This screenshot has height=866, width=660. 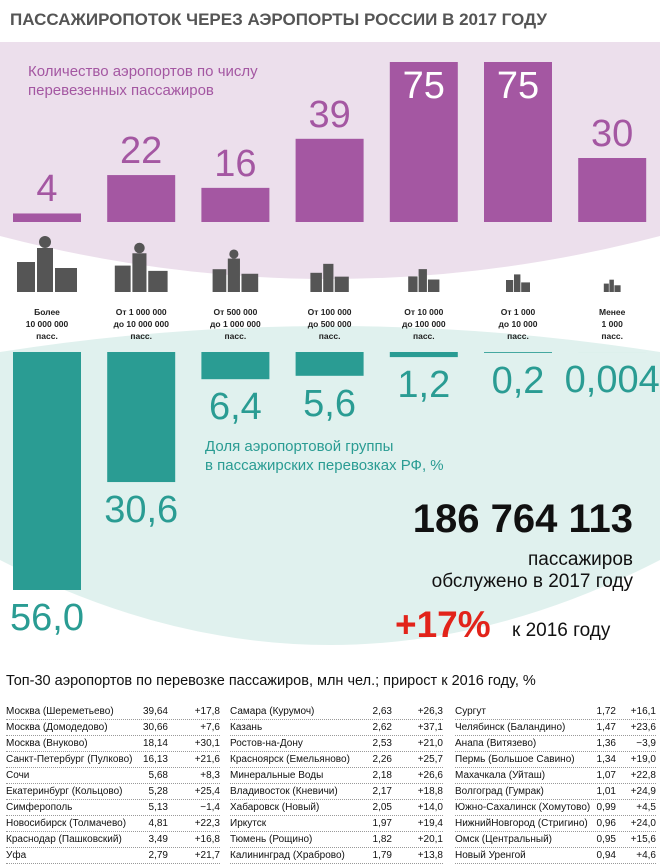 I want to click on growth: +37,1, so click(x=430, y=727).